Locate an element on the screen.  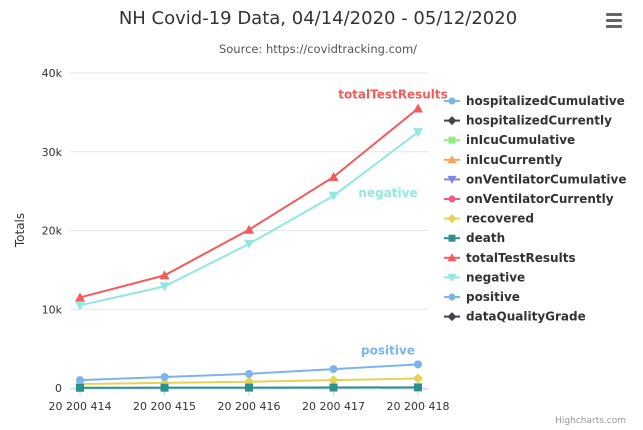
legend-item-recovered: recovered is located at coordinates (489, 219).